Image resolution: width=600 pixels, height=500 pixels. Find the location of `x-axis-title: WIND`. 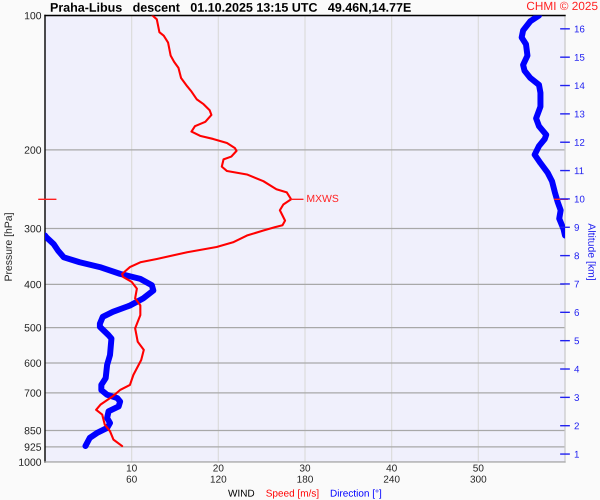

x-axis-title: WIND is located at coordinates (241, 493).